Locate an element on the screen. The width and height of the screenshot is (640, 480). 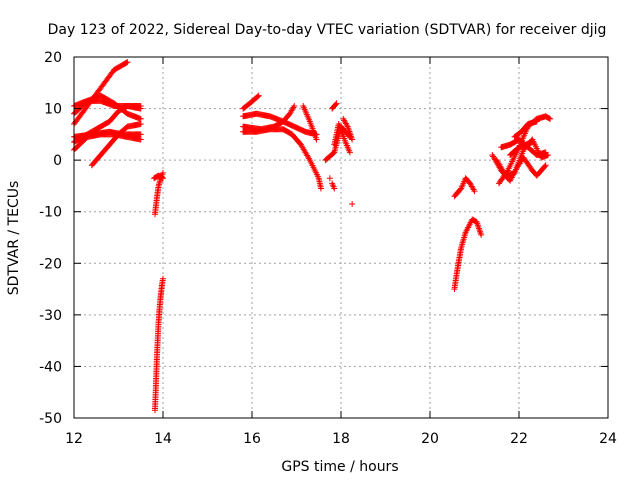
y-axis-label: SDTVAR / TECUs is located at coordinates (14, 238).